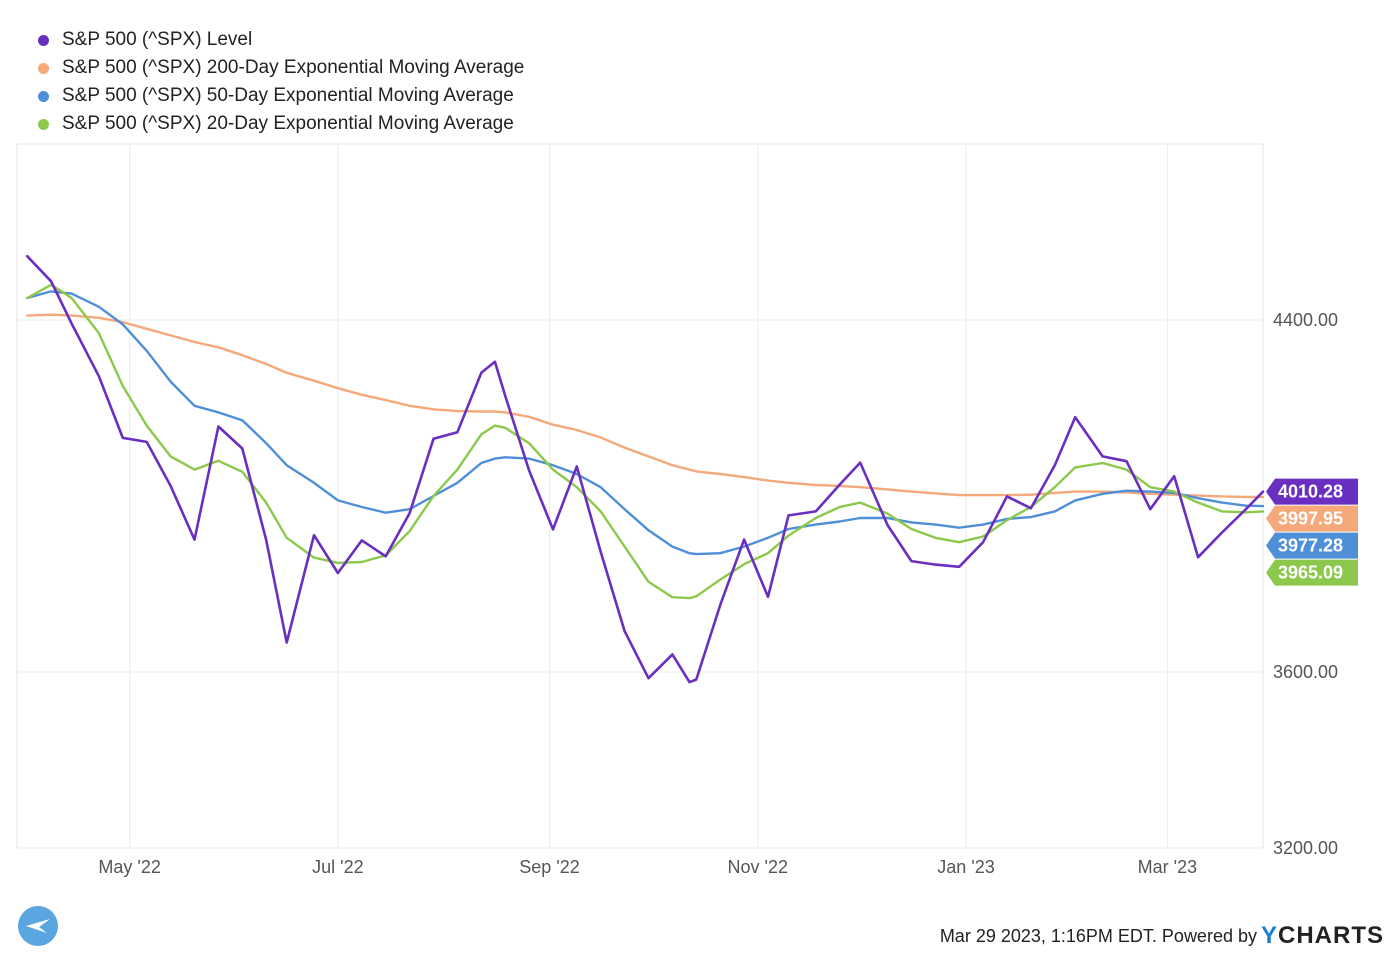 This screenshot has height=960, width=1400. I want to click on end-value-tag: 3965.09, so click(1312, 572).